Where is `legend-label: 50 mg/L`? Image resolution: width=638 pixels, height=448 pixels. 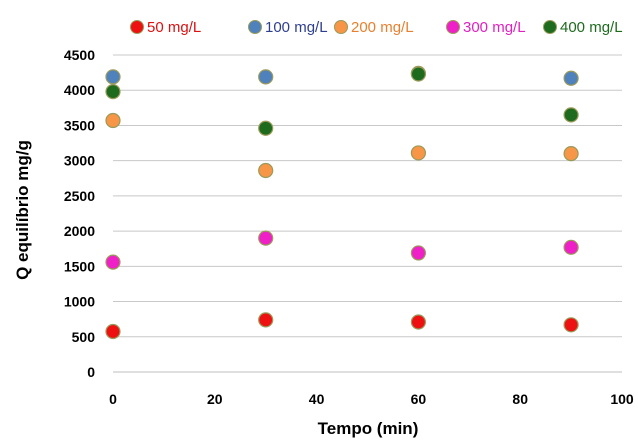
legend-label: 50 mg/L is located at coordinates (174, 27).